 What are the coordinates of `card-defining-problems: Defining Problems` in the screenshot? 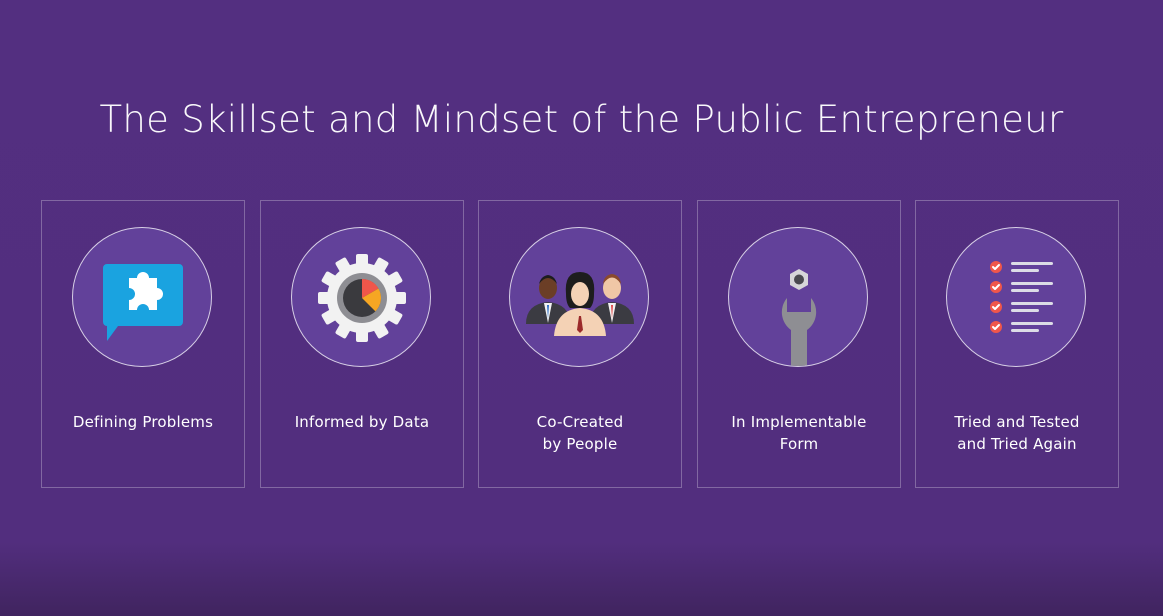 It's located at (143, 344).